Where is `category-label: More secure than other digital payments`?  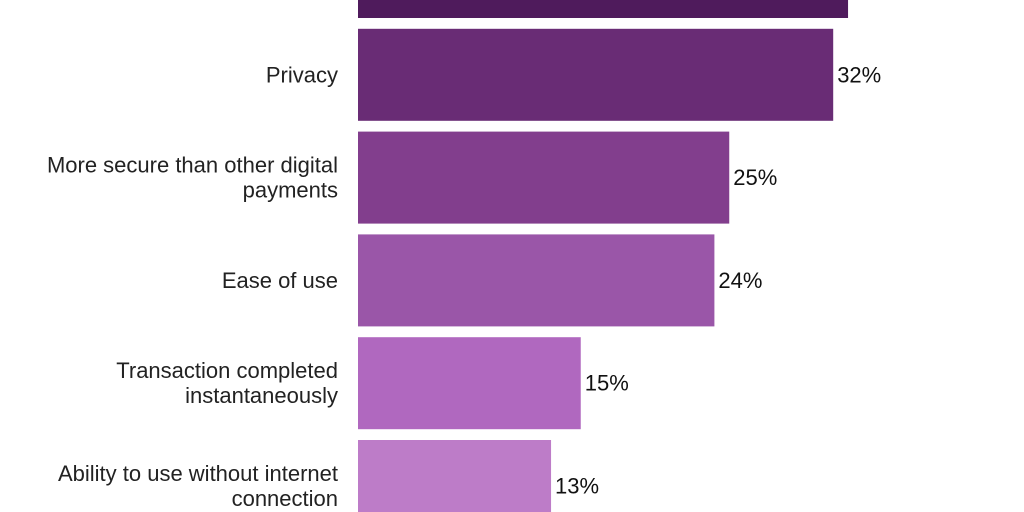 category-label: More secure than other digital payments is located at coordinates (192, 178).